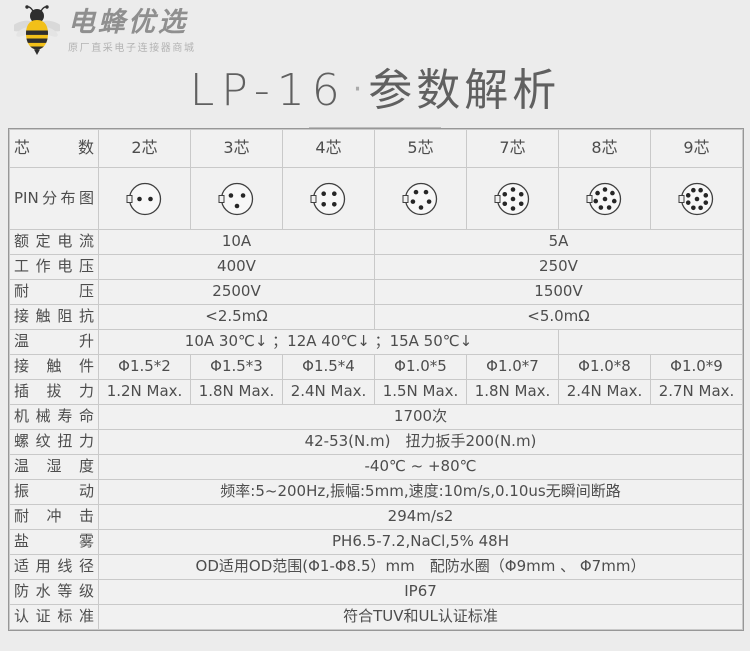 This screenshot has width=750, height=651. What do you see at coordinates (375, 127) in the screenshot?
I see `title-underline` at bounding box center [375, 127].